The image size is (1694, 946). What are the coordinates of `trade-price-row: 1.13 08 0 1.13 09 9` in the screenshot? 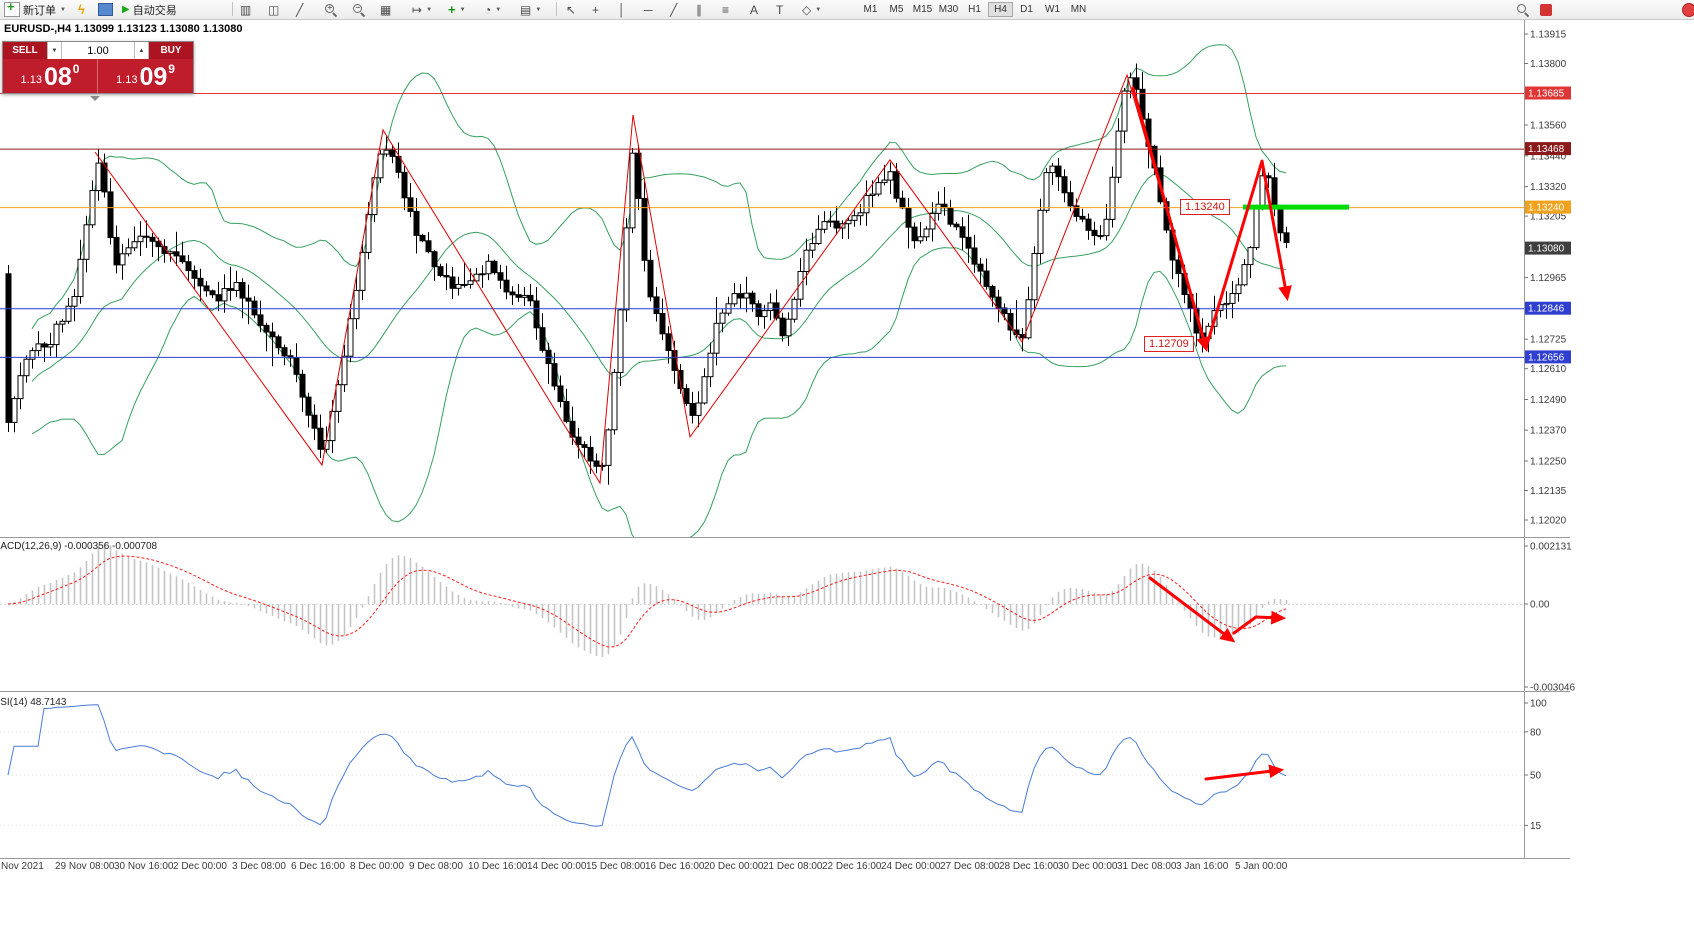 It's located at (98, 76).